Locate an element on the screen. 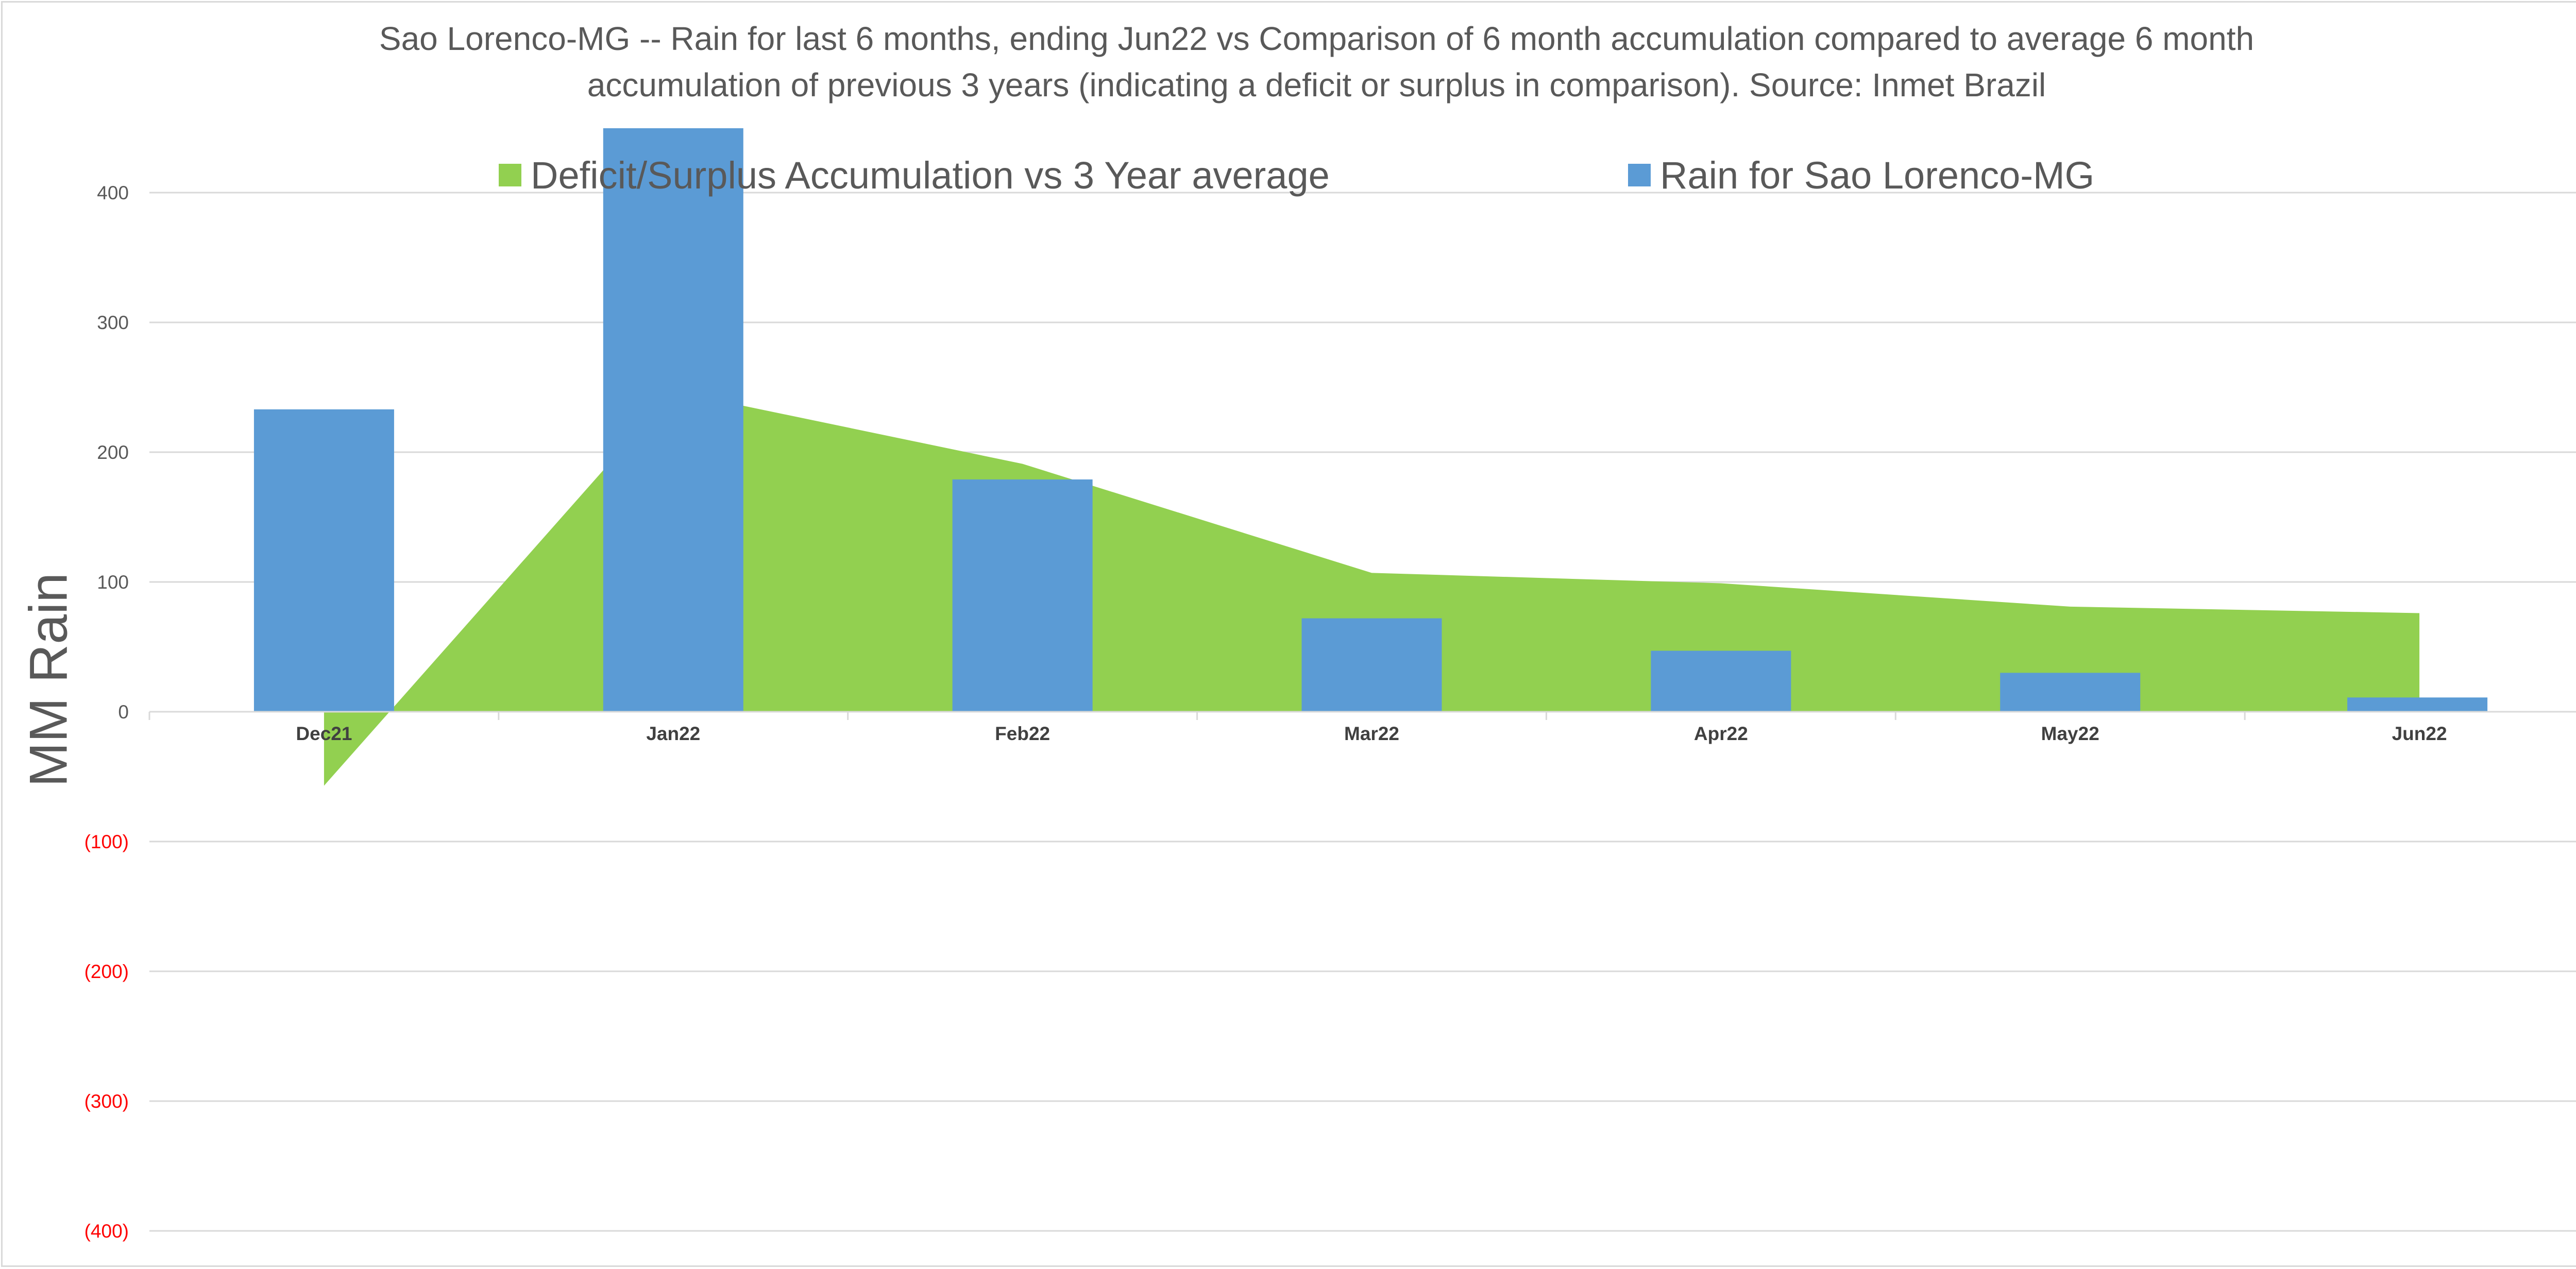 The height and width of the screenshot is (1269, 2576). y-tick-label: 0 is located at coordinates (124, 712).